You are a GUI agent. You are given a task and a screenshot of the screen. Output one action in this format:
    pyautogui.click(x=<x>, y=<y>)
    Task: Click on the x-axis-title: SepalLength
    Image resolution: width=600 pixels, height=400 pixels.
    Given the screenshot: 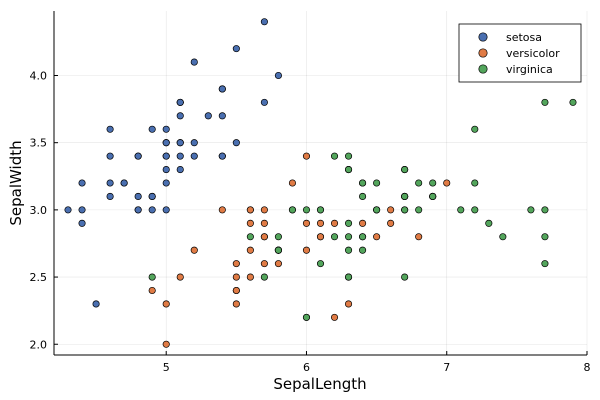 What is the action you would take?
    pyautogui.click(x=319, y=384)
    